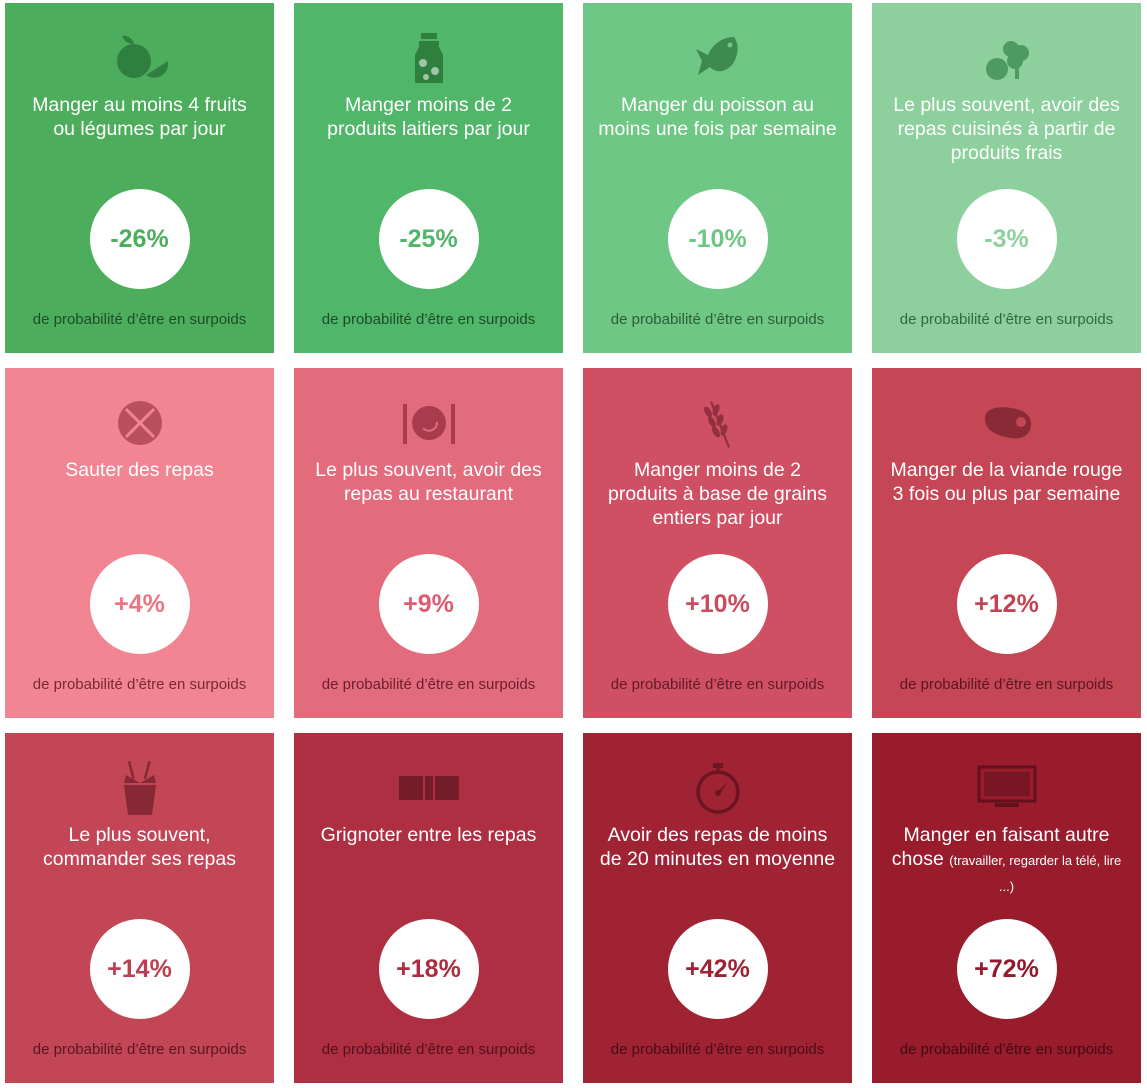 The height and width of the screenshot is (1088, 1147). I want to click on no-meal-icon, so click(139, 423).